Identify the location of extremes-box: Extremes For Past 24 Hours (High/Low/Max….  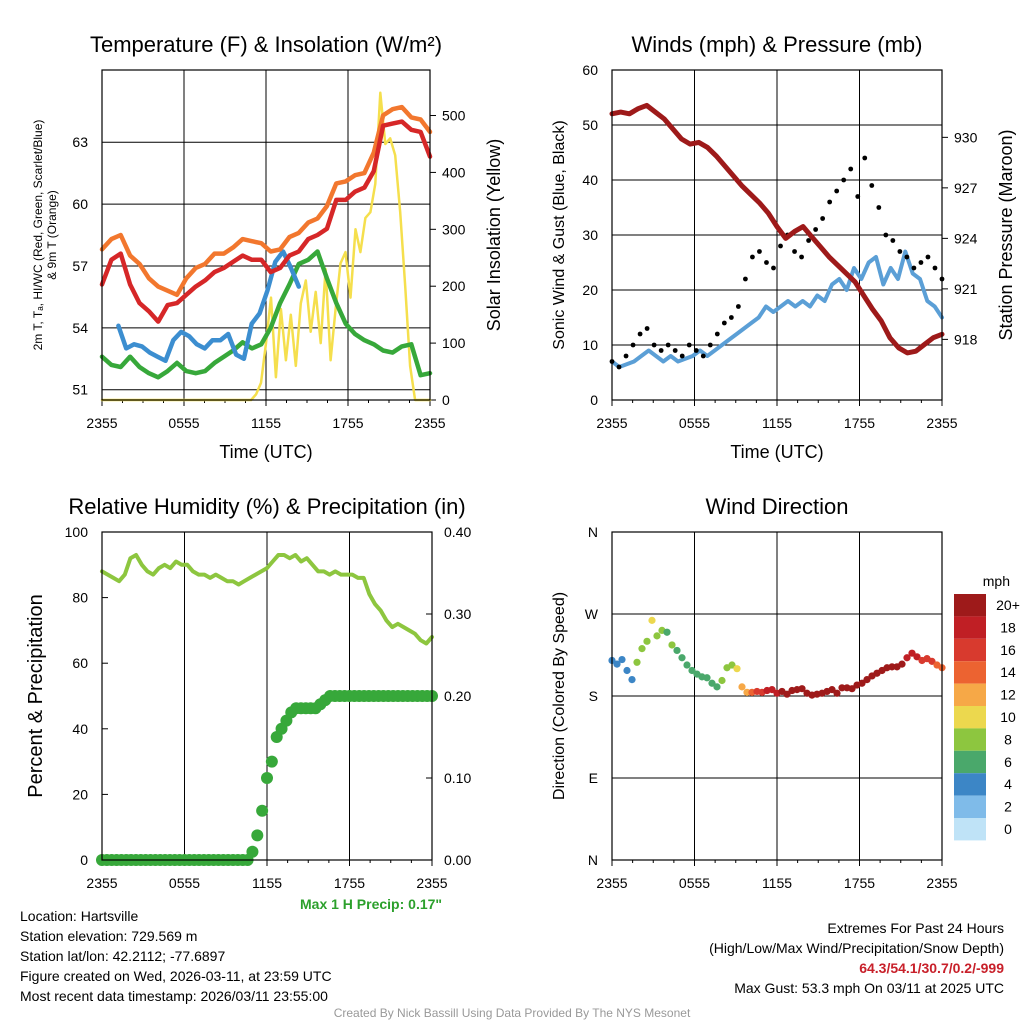
(856, 958).